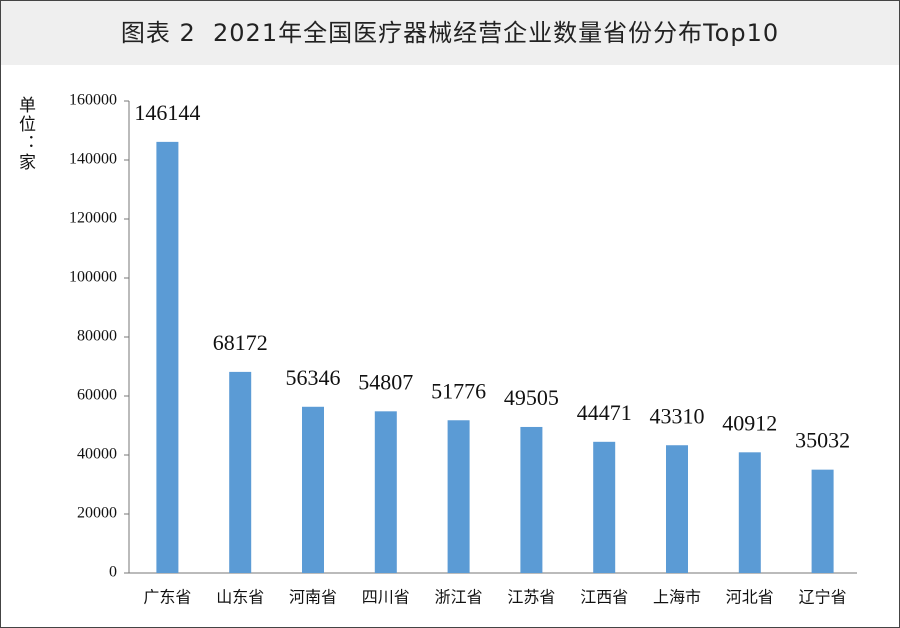 The image size is (900, 628). Describe the element at coordinates (531, 397) in the screenshot. I see `value-label: 49505` at that location.